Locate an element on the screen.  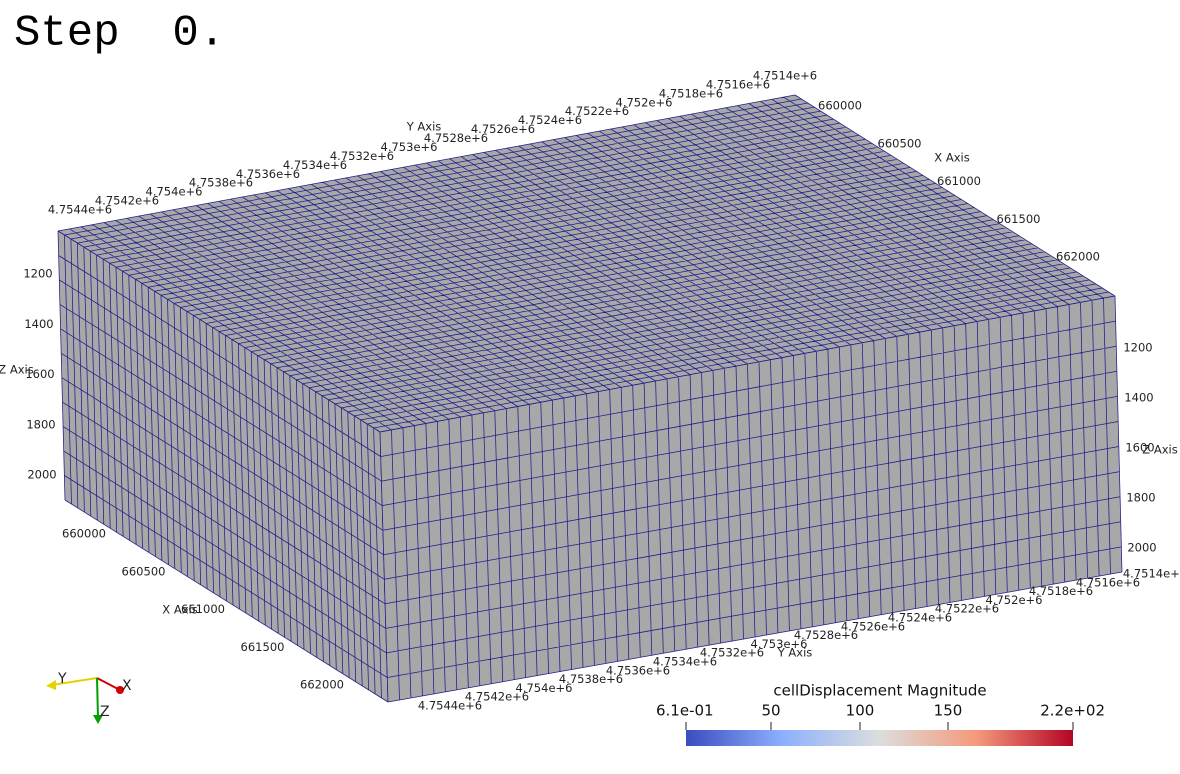
z-label: Z is located at coordinates (105, 712).